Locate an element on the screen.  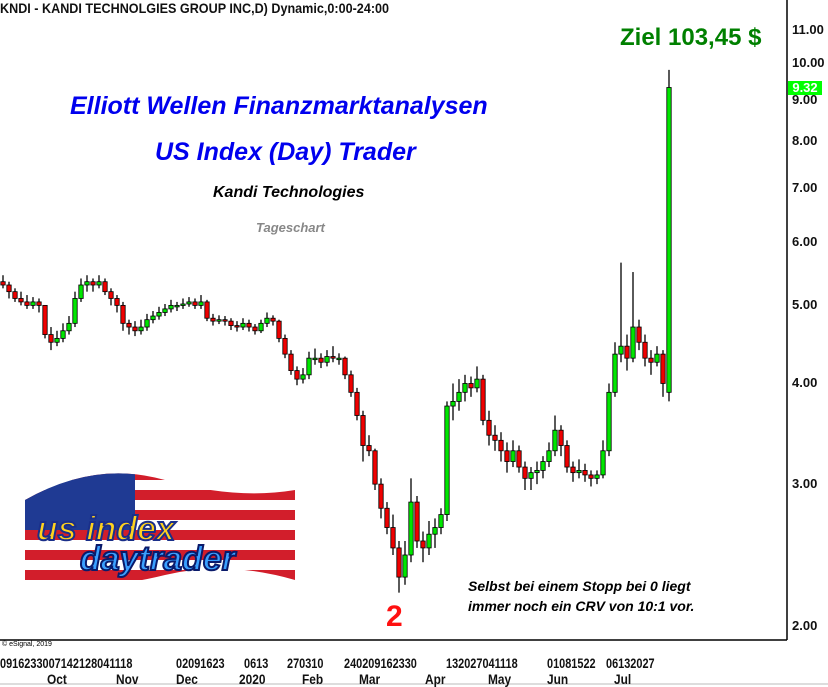
y-tick-label: 2.00 is located at coordinates (805, 625).